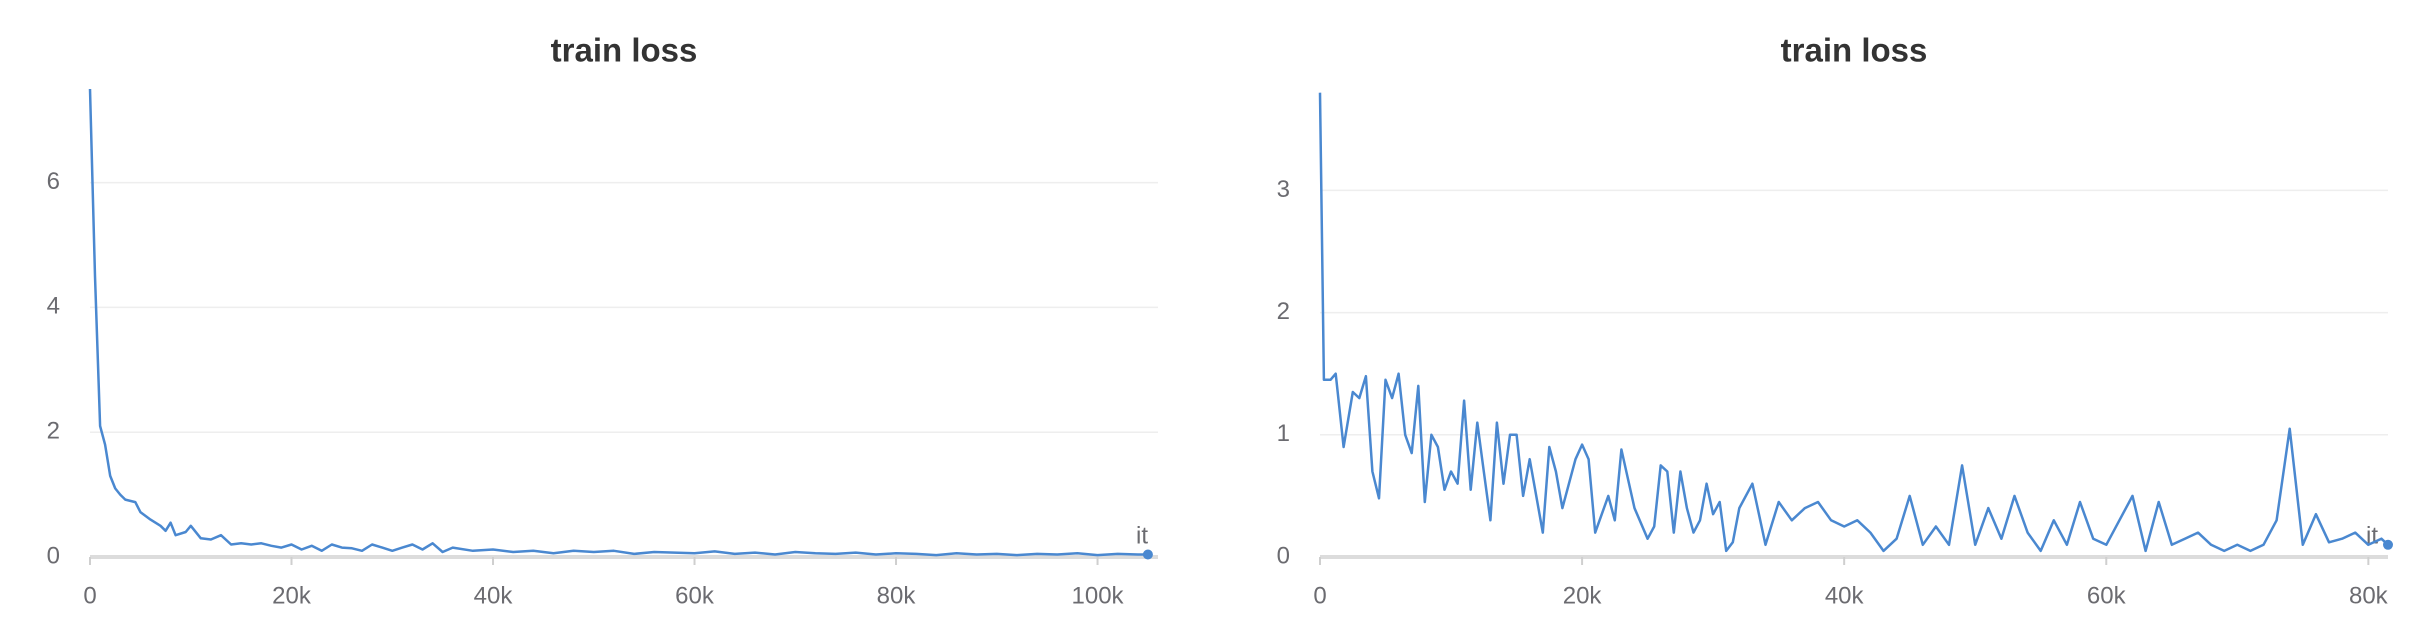  Describe the element at coordinates (1098, 595) in the screenshot. I see `x-tick-label: 100k` at that location.